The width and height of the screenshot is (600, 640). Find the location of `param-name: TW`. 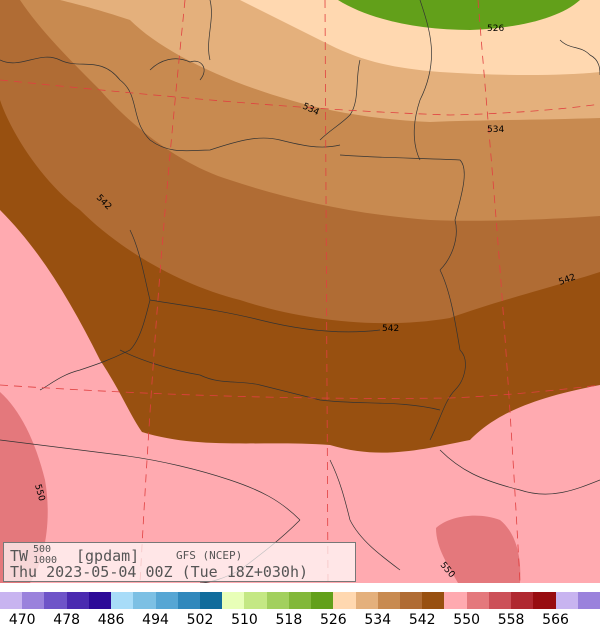

param-name: TW is located at coordinates (19, 556).